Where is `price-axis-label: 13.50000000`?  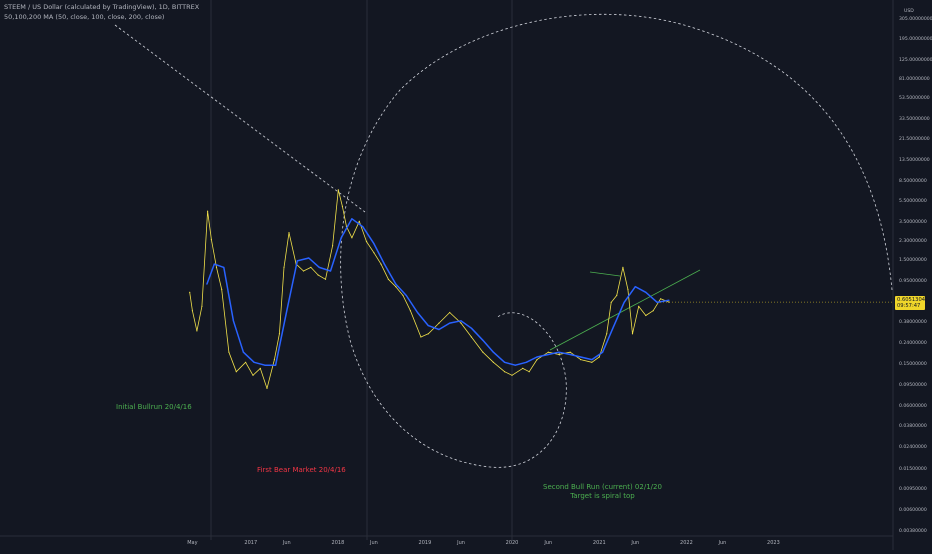 price-axis-label: 13.50000000 is located at coordinates (914, 161).